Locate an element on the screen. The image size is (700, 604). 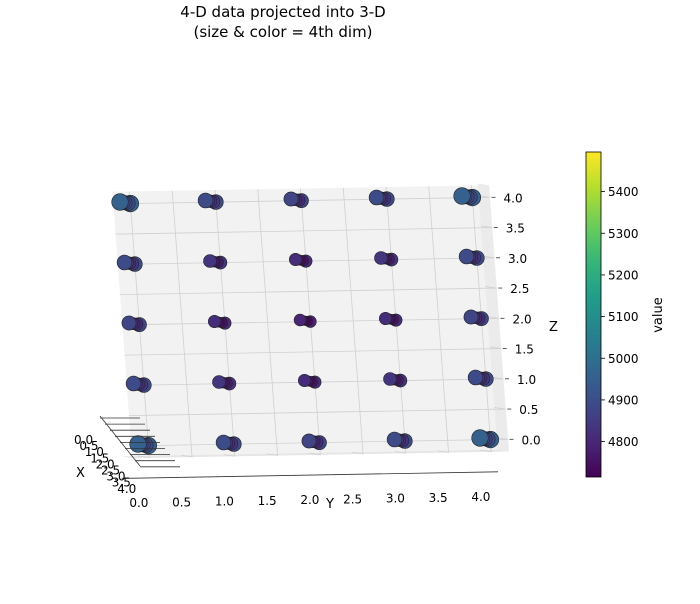
z-tick-label: 4.0 is located at coordinates (513, 198).